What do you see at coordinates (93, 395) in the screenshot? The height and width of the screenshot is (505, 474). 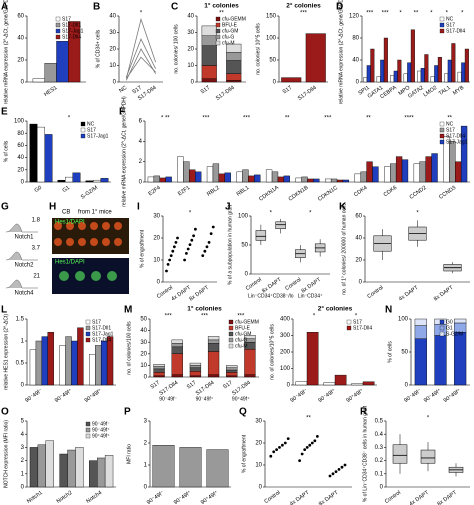 I see `x-tick-label: 90⁺49f⁺` at bounding box center [93, 395].